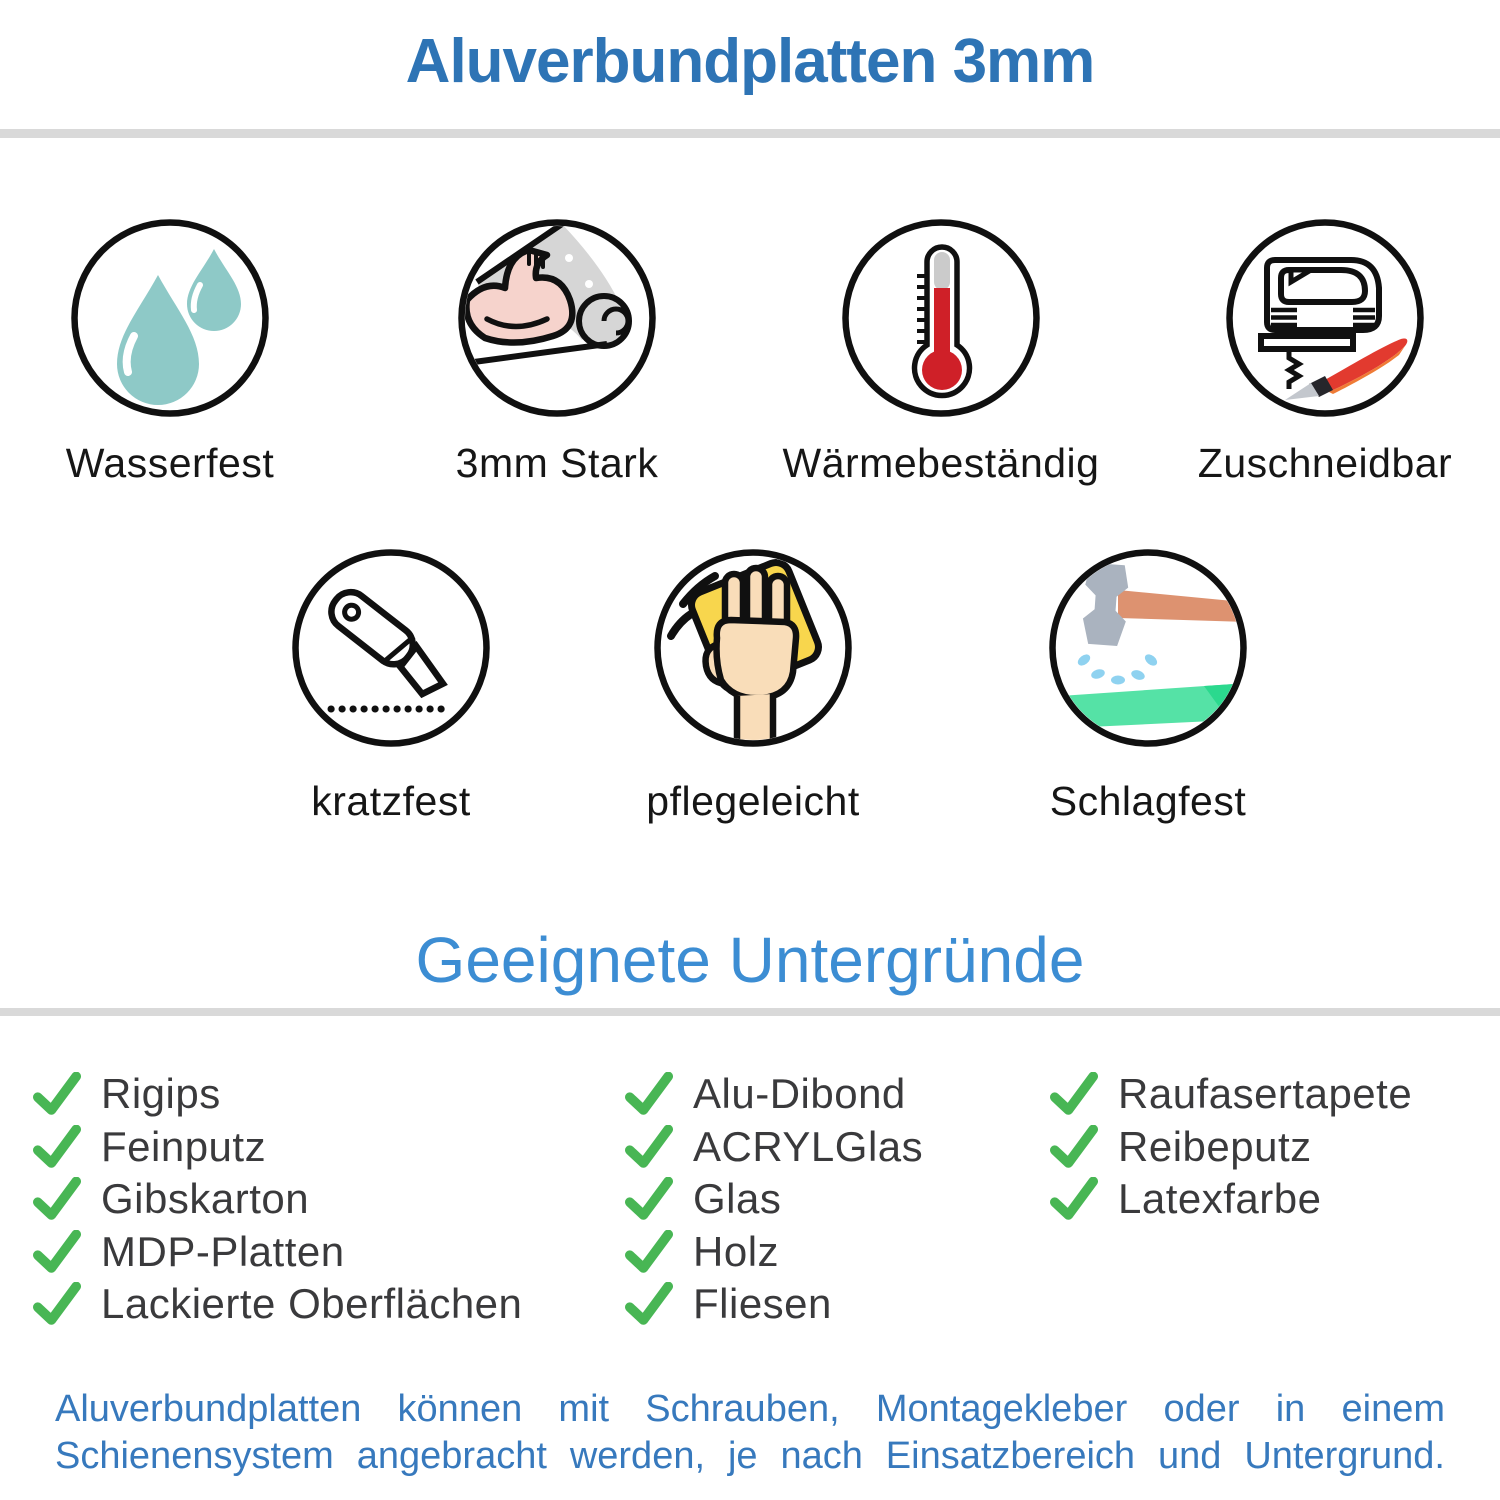  Describe the element at coordinates (312, 1304) in the screenshot. I see `list-item-label: Lackierte Oberflächen` at that location.